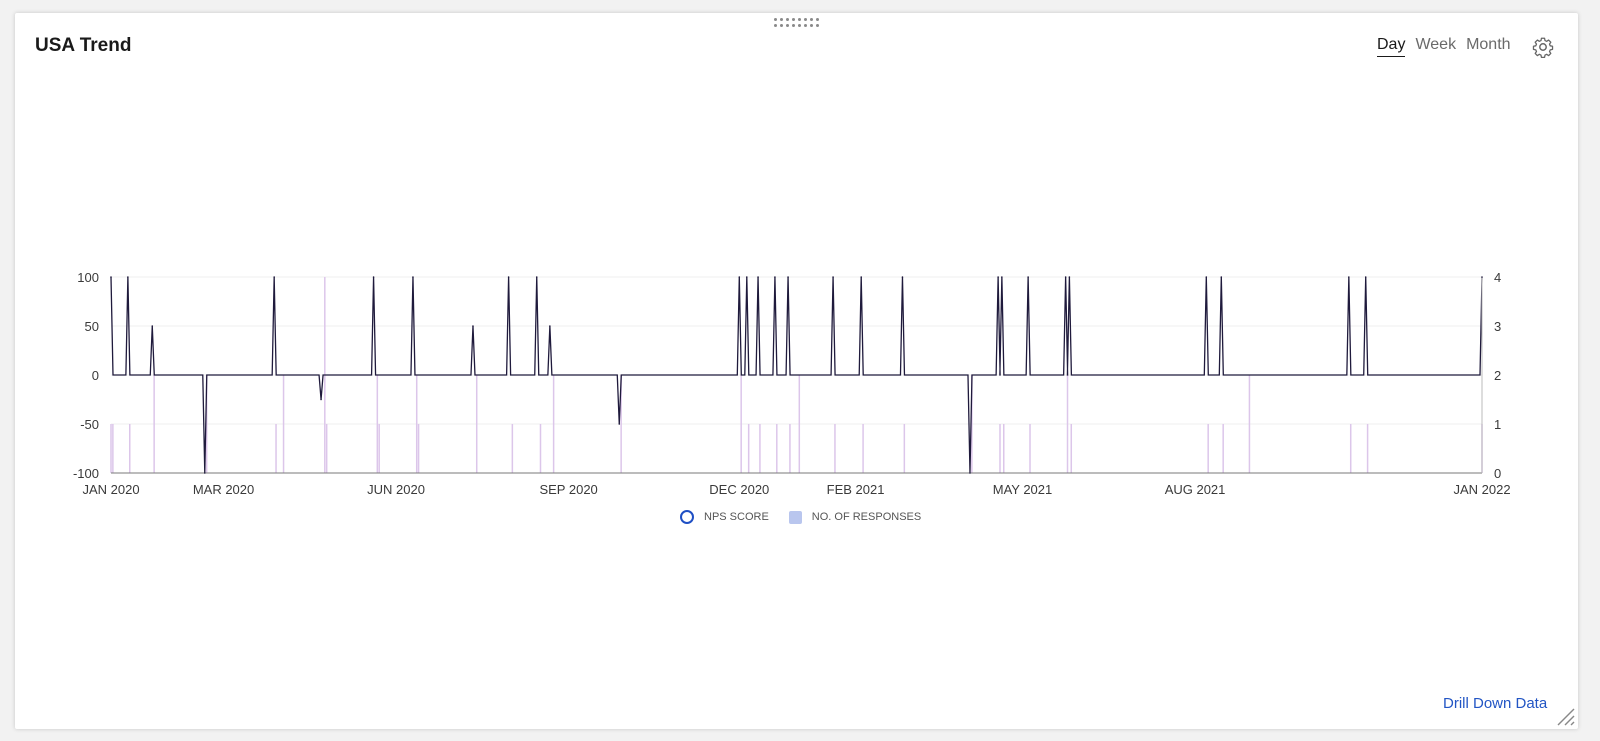  I want to click on x-tick-label-5: FEB 2021, so click(856, 489).